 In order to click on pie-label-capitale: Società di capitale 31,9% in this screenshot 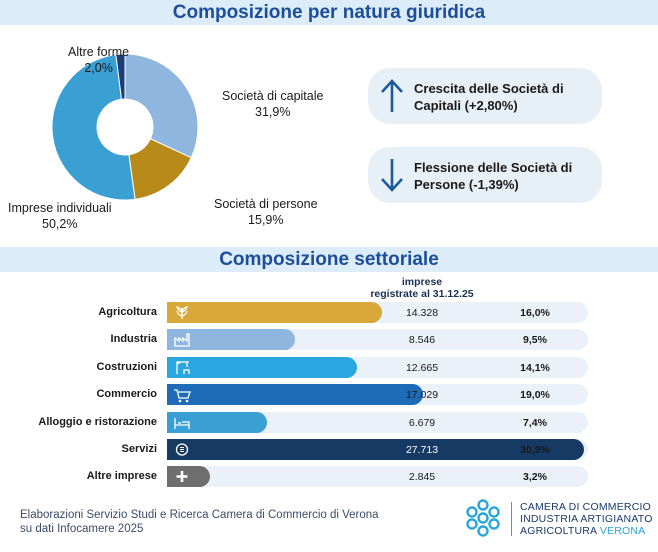, I will do `click(272, 104)`.